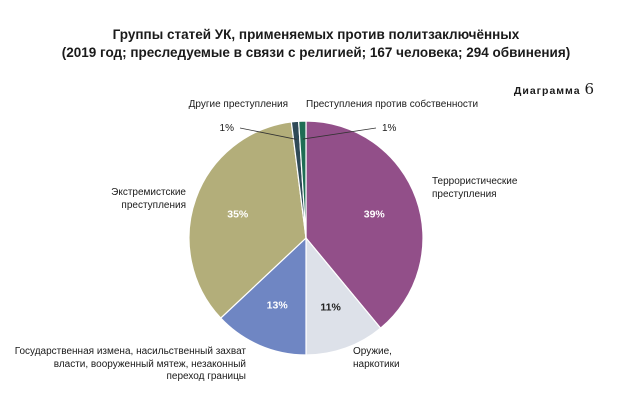 The height and width of the screenshot is (406, 632). What do you see at coordinates (343, 296) in the screenshot?
I see `slice-weapons` at bounding box center [343, 296].